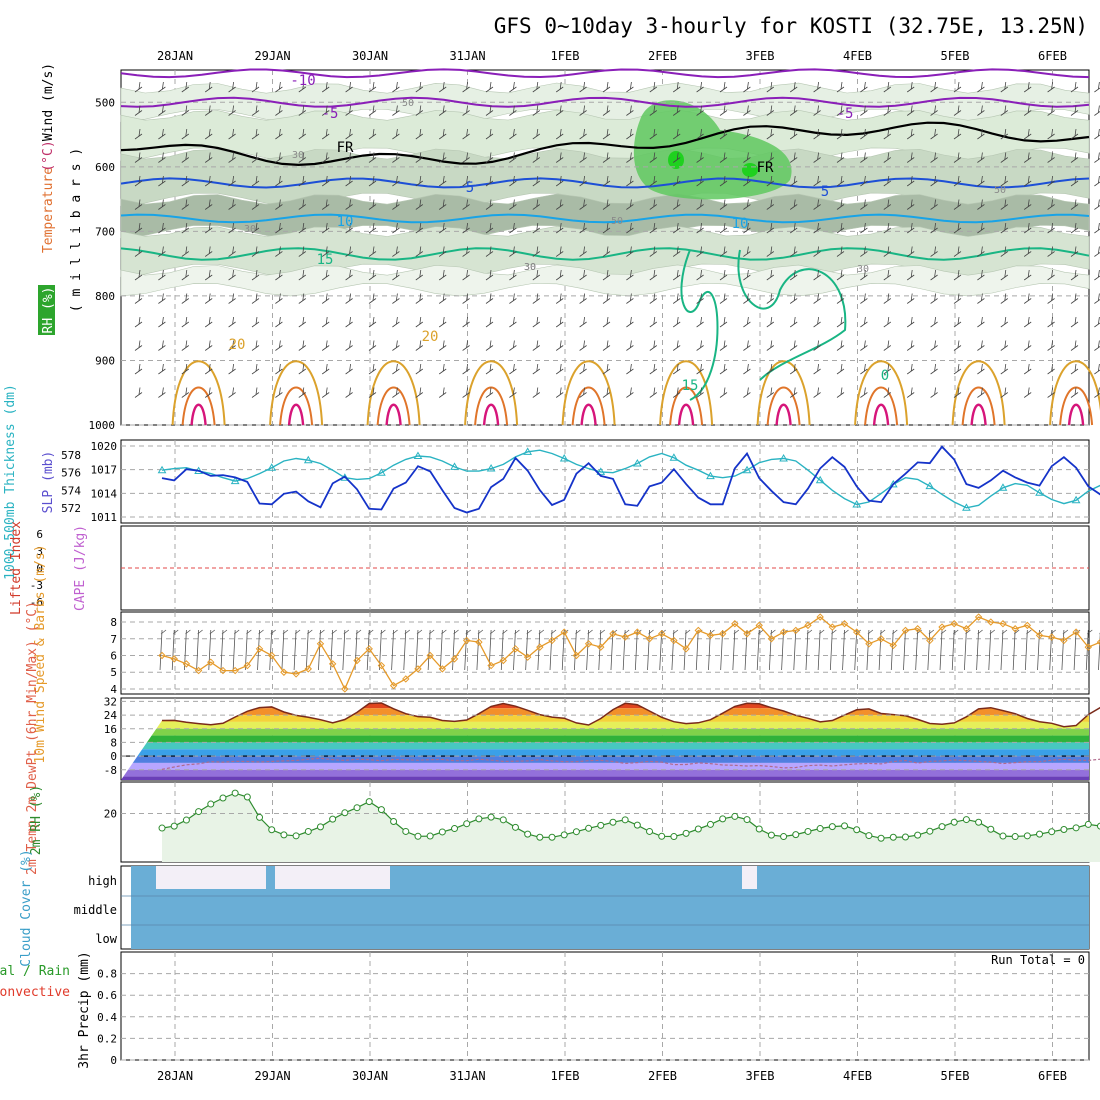 The image size is (1100, 1100). Describe the element at coordinates (36, 820) in the screenshot. I see `rh2m-axis-label: 2m RH (%)` at that location.